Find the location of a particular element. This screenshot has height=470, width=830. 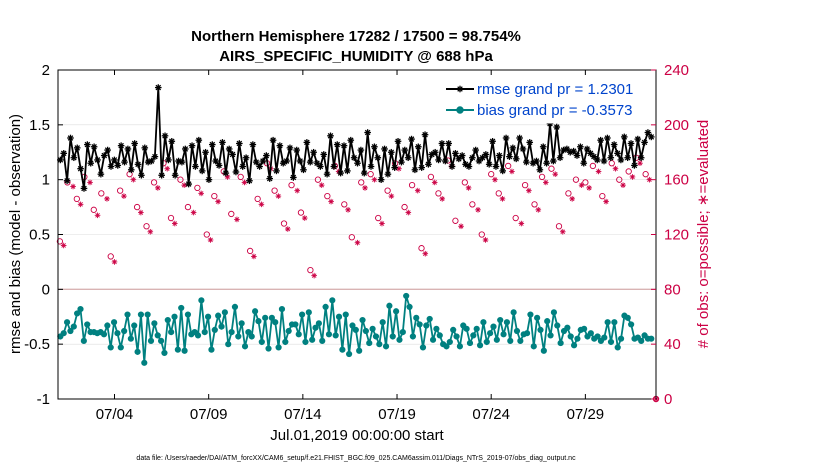

left-tick-label: -0.5 is located at coordinates (37, 344).